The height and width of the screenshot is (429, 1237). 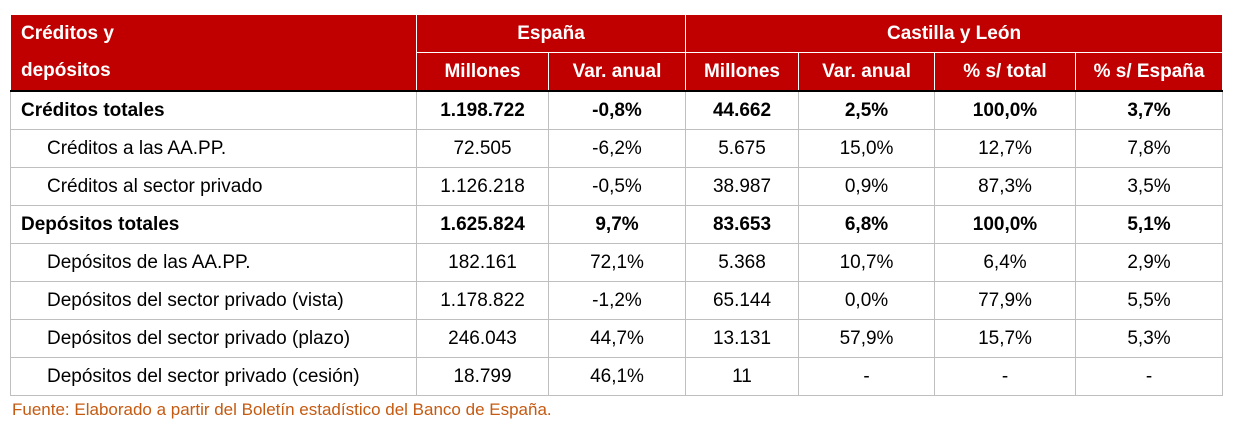 What do you see at coordinates (213, 376) in the screenshot?
I see `row-label: Depósitos del sector privado (cesión)` at bounding box center [213, 376].